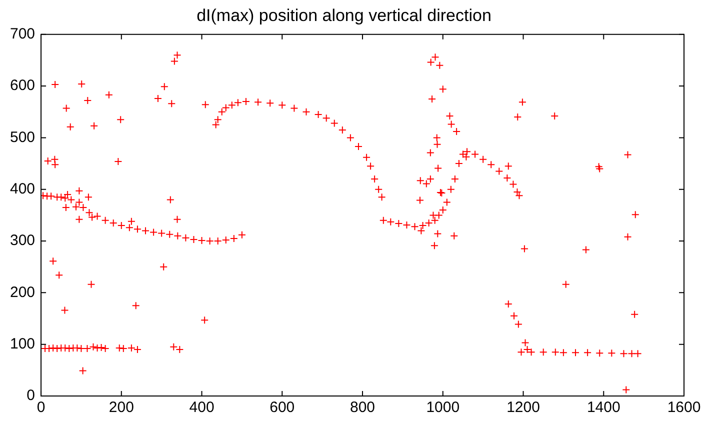 The image size is (706, 422). Describe the element at coordinates (23, 34) in the screenshot. I see `y-tick-label: 700` at that location.